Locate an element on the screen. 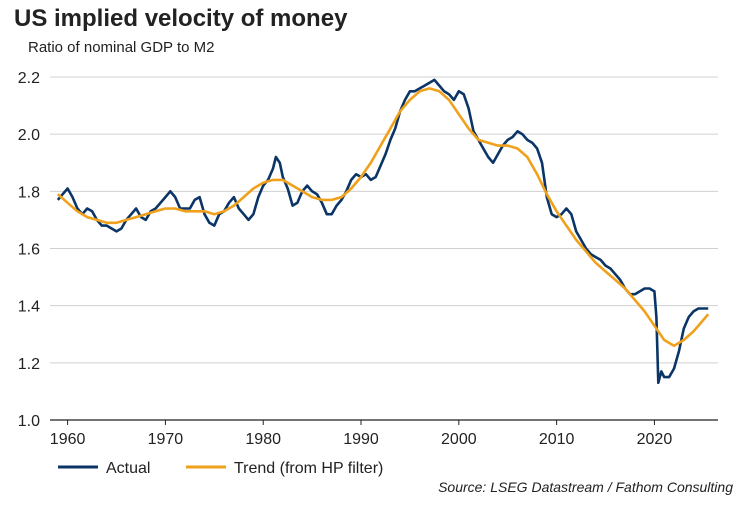 This screenshot has width=750, height=505. chart-title: US implied velocity of money is located at coordinates (181, 18).